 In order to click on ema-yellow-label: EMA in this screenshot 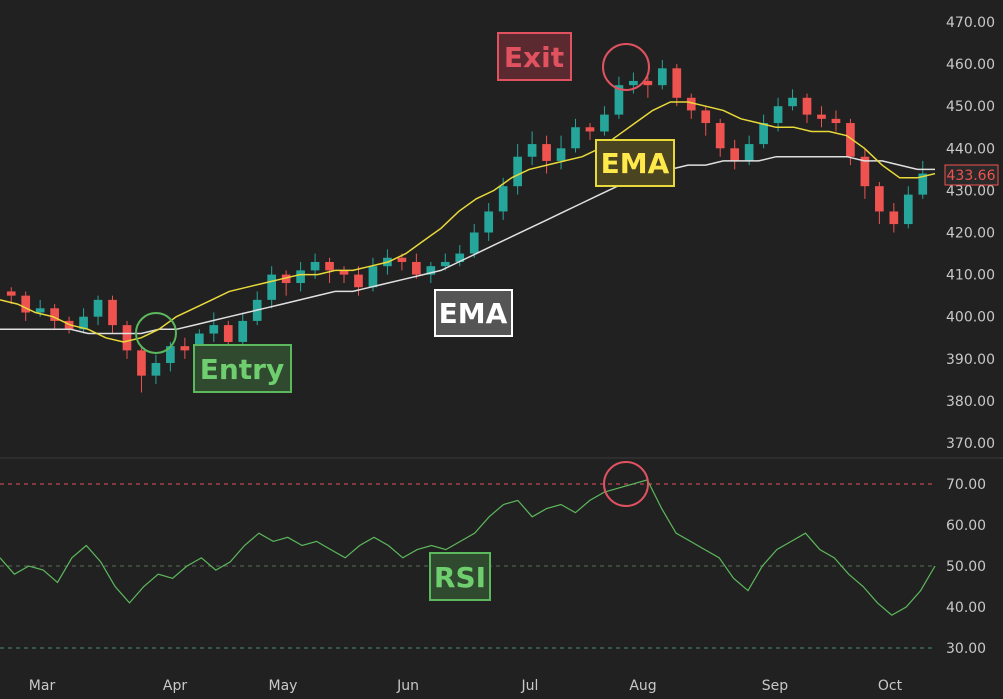, I will do `click(635, 163)`.